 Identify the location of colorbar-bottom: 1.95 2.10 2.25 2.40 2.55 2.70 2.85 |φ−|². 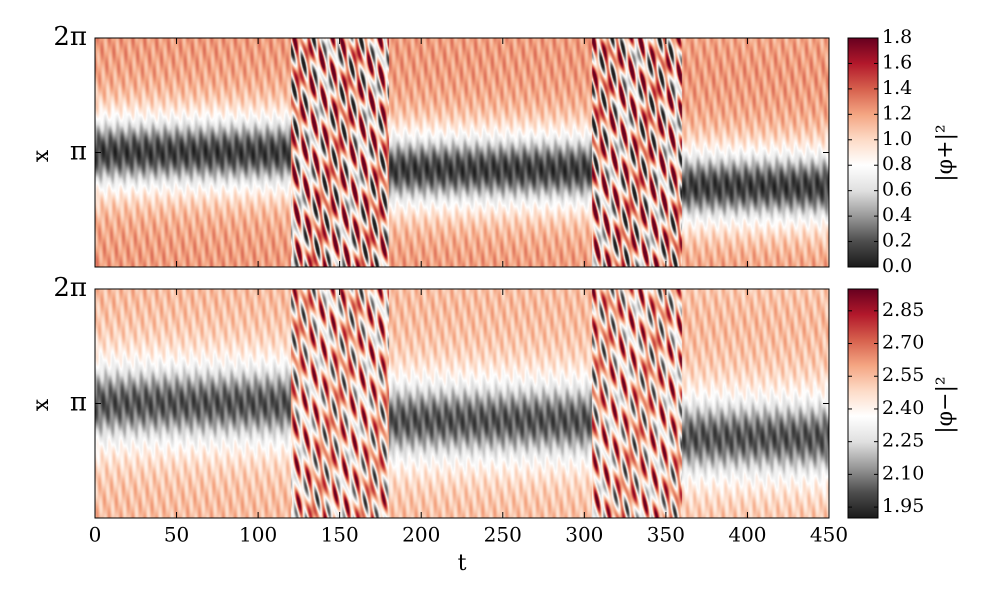
(902, 403).